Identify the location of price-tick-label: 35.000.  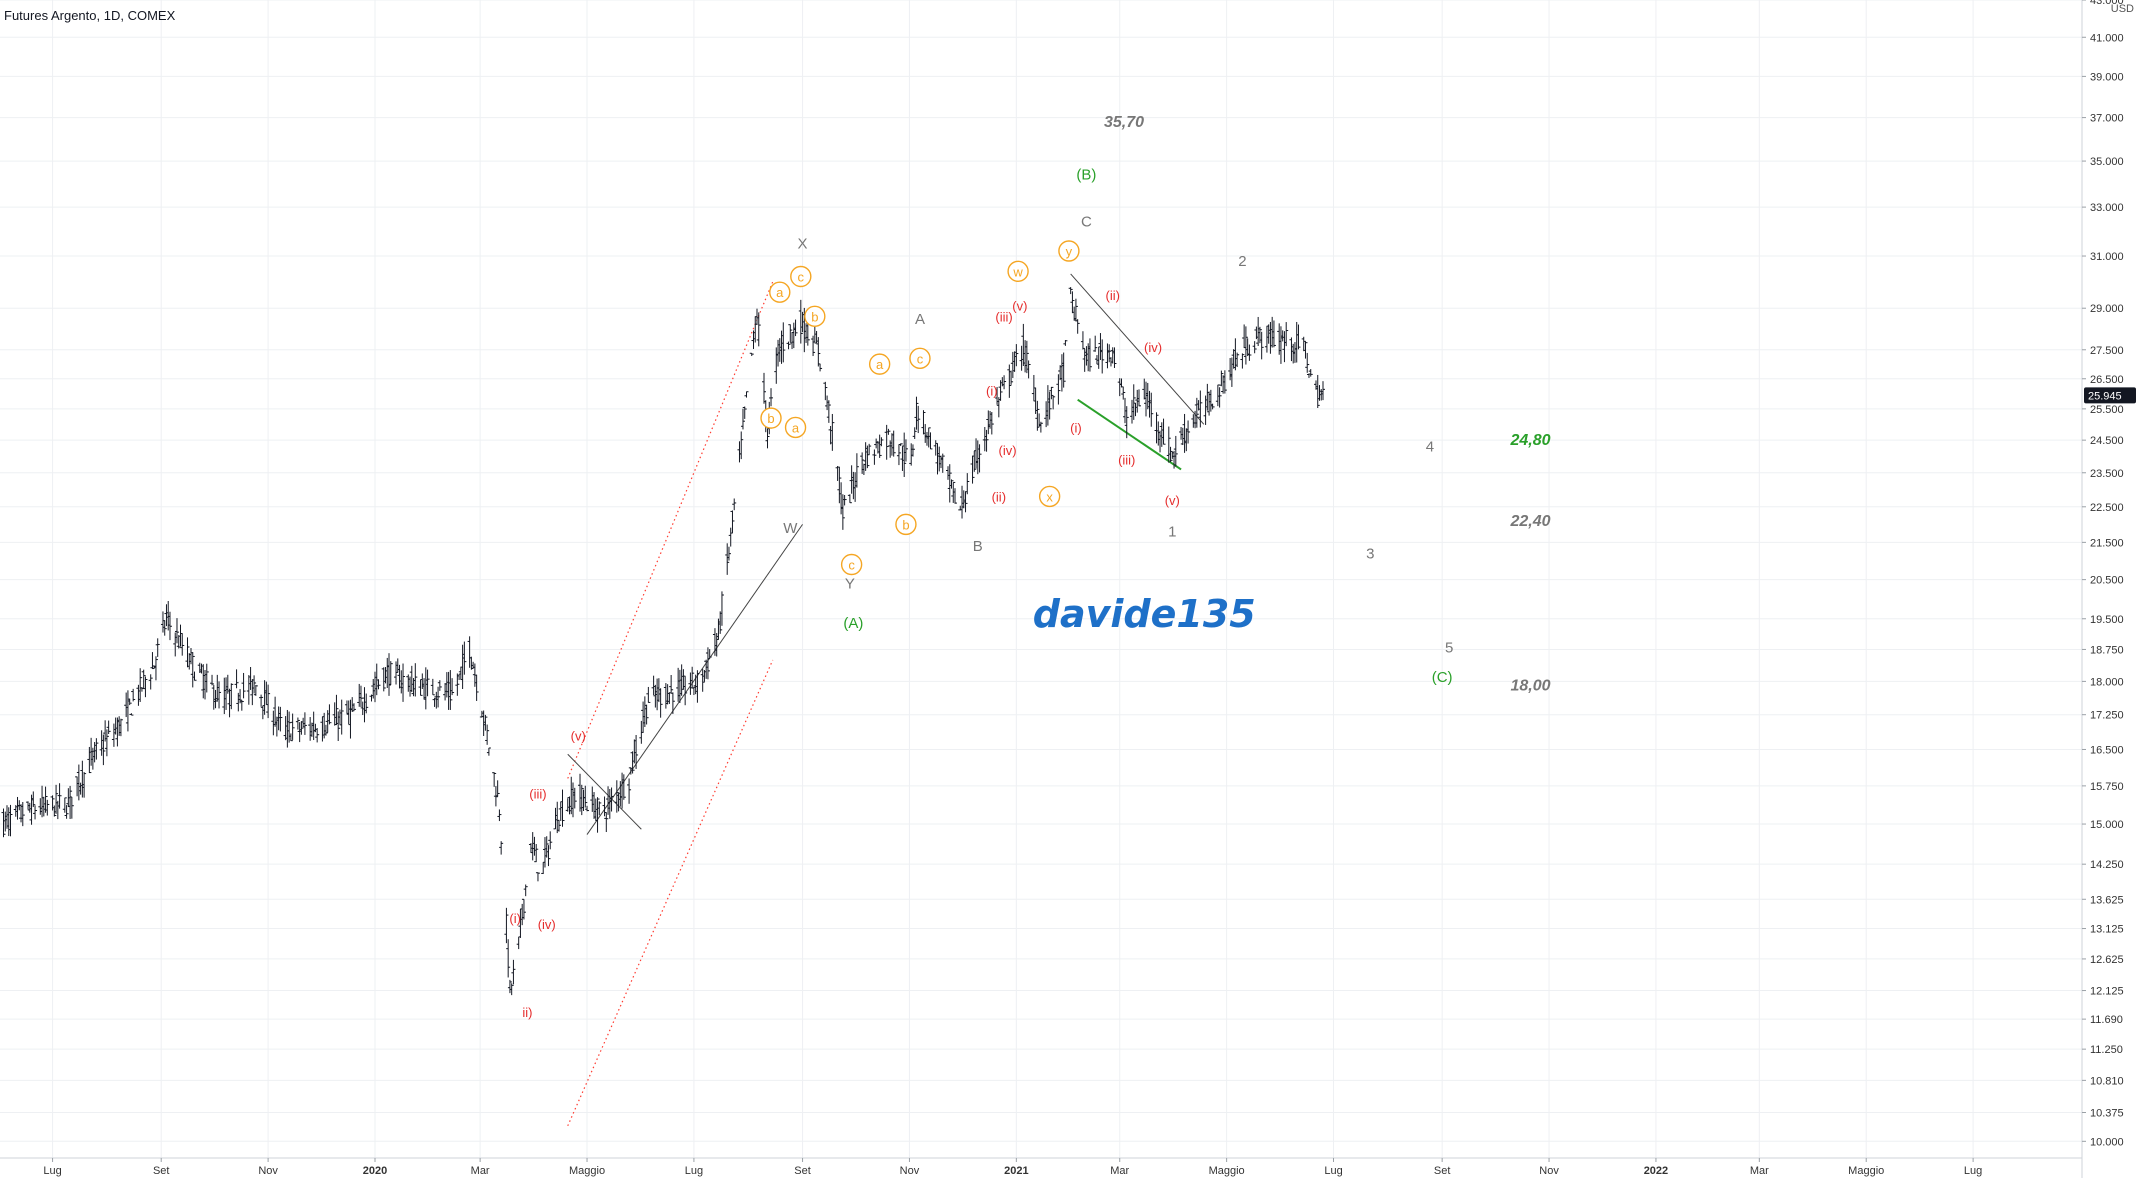
(2107, 162).